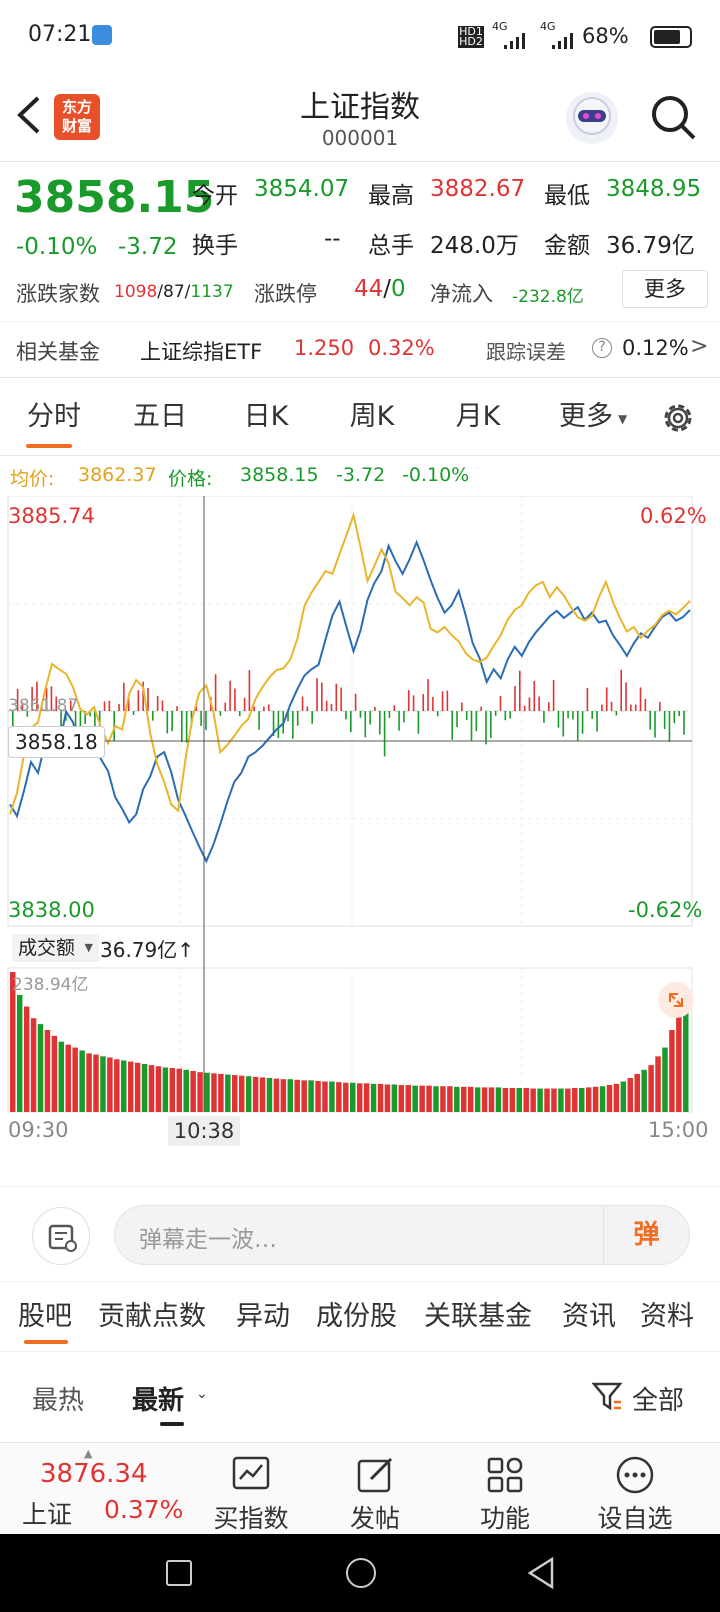 This screenshot has height=1612, width=720. I want to click on tab-components: 成份股, so click(356, 1316).